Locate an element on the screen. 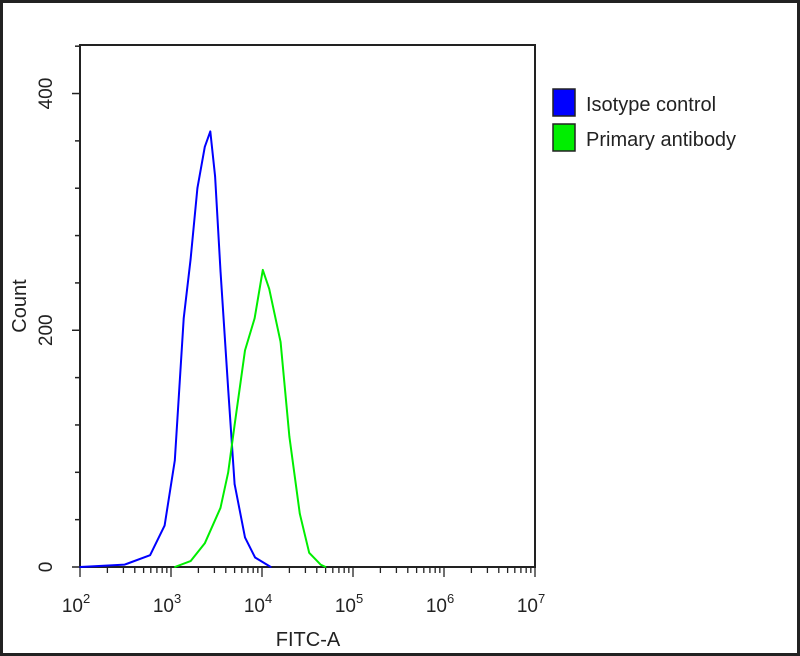  x-tick-label: 10² is located at coordinates (76, 604).